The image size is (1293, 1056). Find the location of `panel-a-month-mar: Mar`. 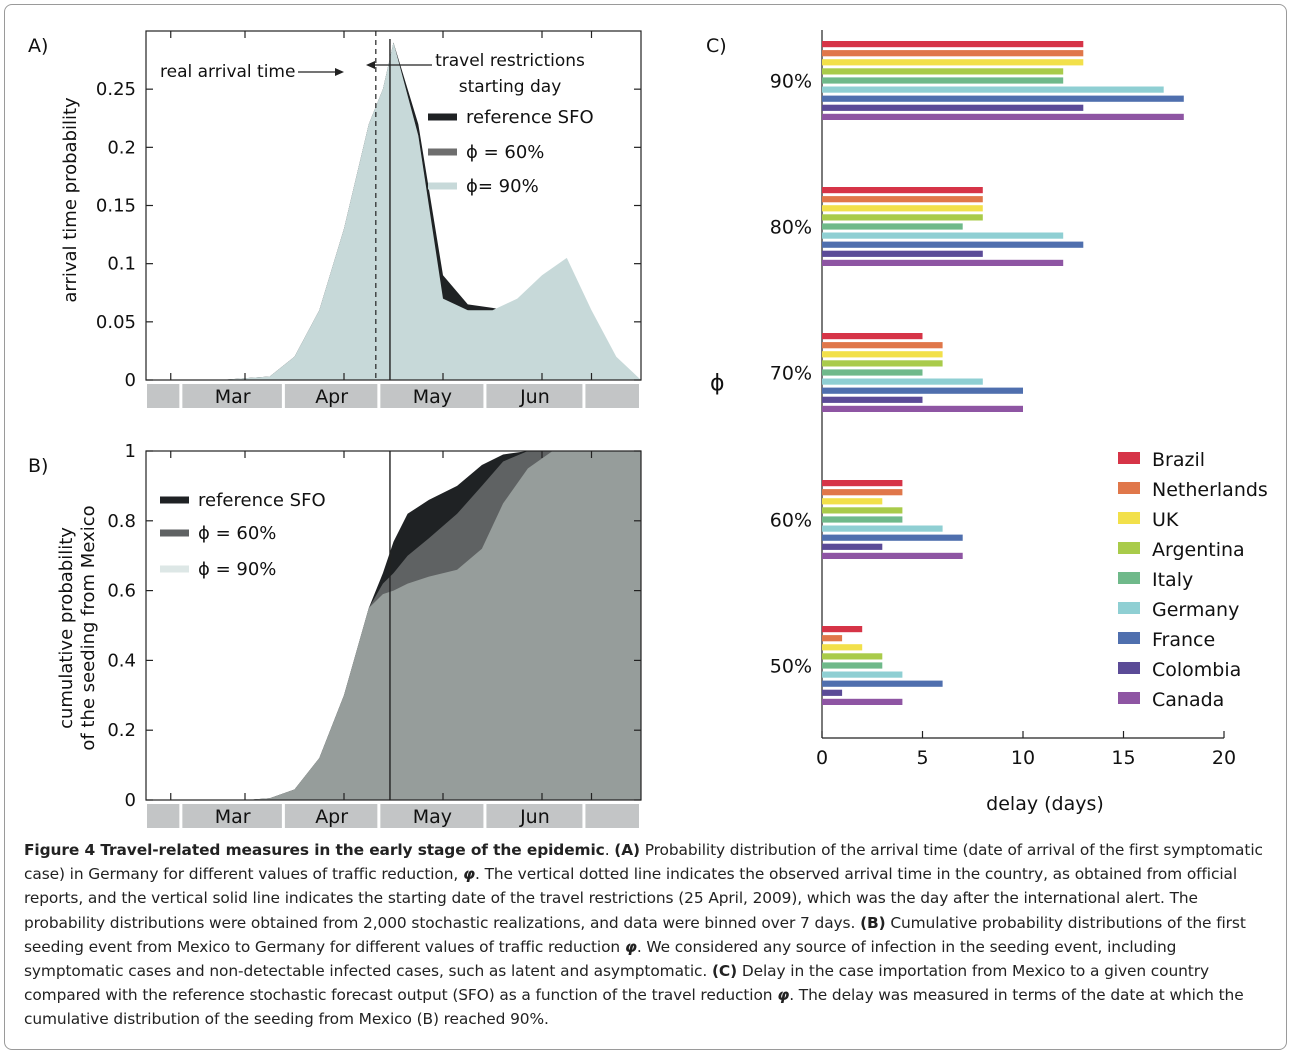

panel-a-month-mar: Mar is located at coordinates (233, 397).